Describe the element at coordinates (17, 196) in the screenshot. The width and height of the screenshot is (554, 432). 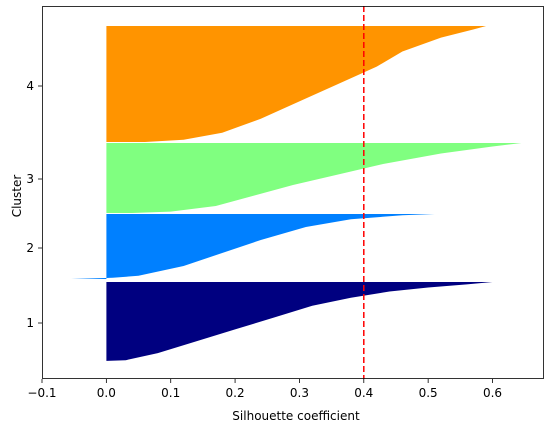
I see `y-axis-label: Cluster` at that location.